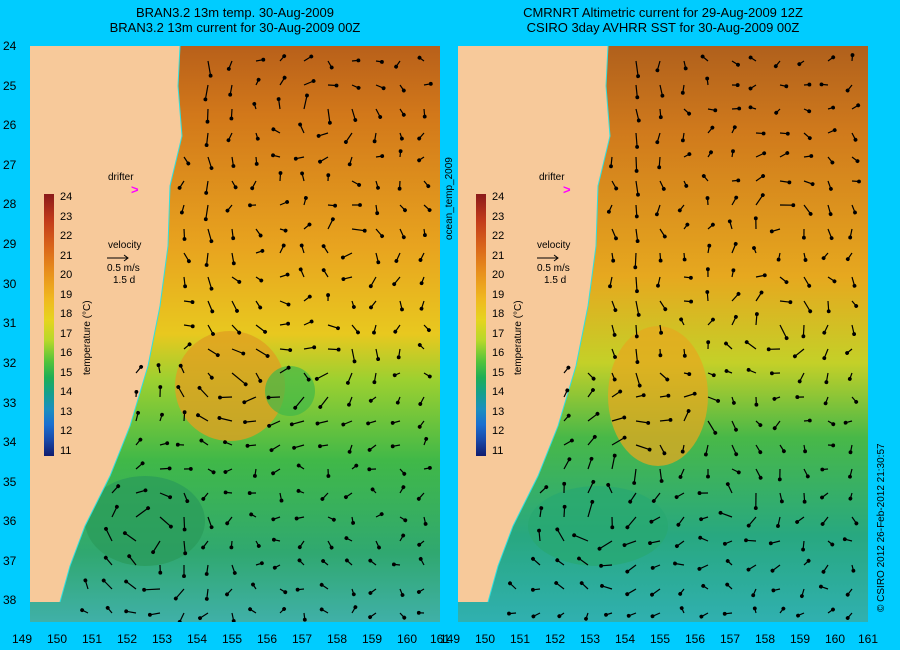 This screenshot has height=650, width=900. I want to click on drifter-marker-icon: >, so click(567, 189).